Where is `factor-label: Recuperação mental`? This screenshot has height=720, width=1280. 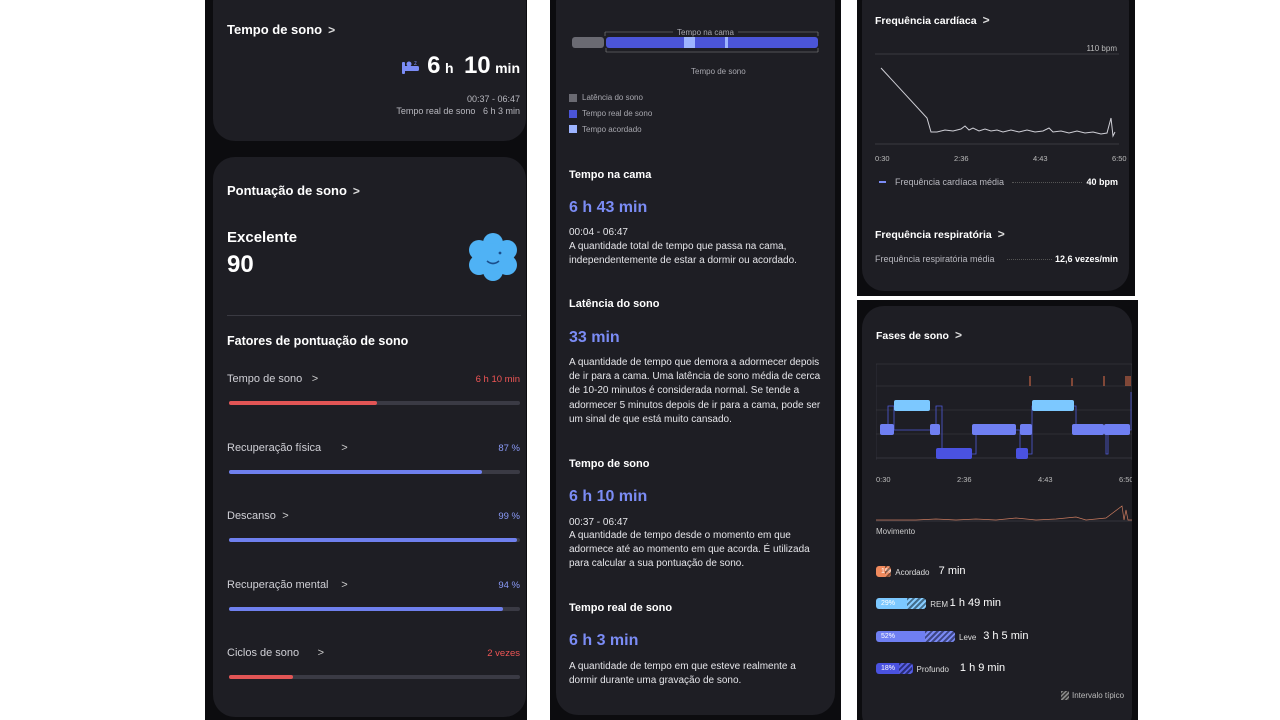 factor-label: Recuperação mental is located at coordinates (278, 584).